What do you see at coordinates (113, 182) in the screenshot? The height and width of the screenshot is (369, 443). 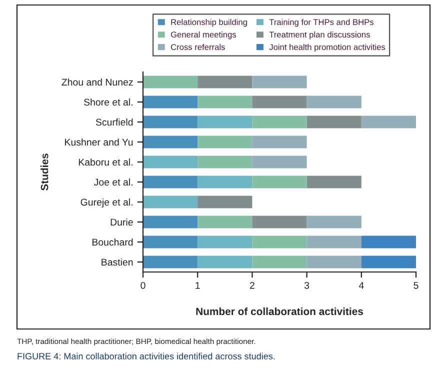 I see `y-tick-label: Joe et al.` at bounding box center [113, 182].